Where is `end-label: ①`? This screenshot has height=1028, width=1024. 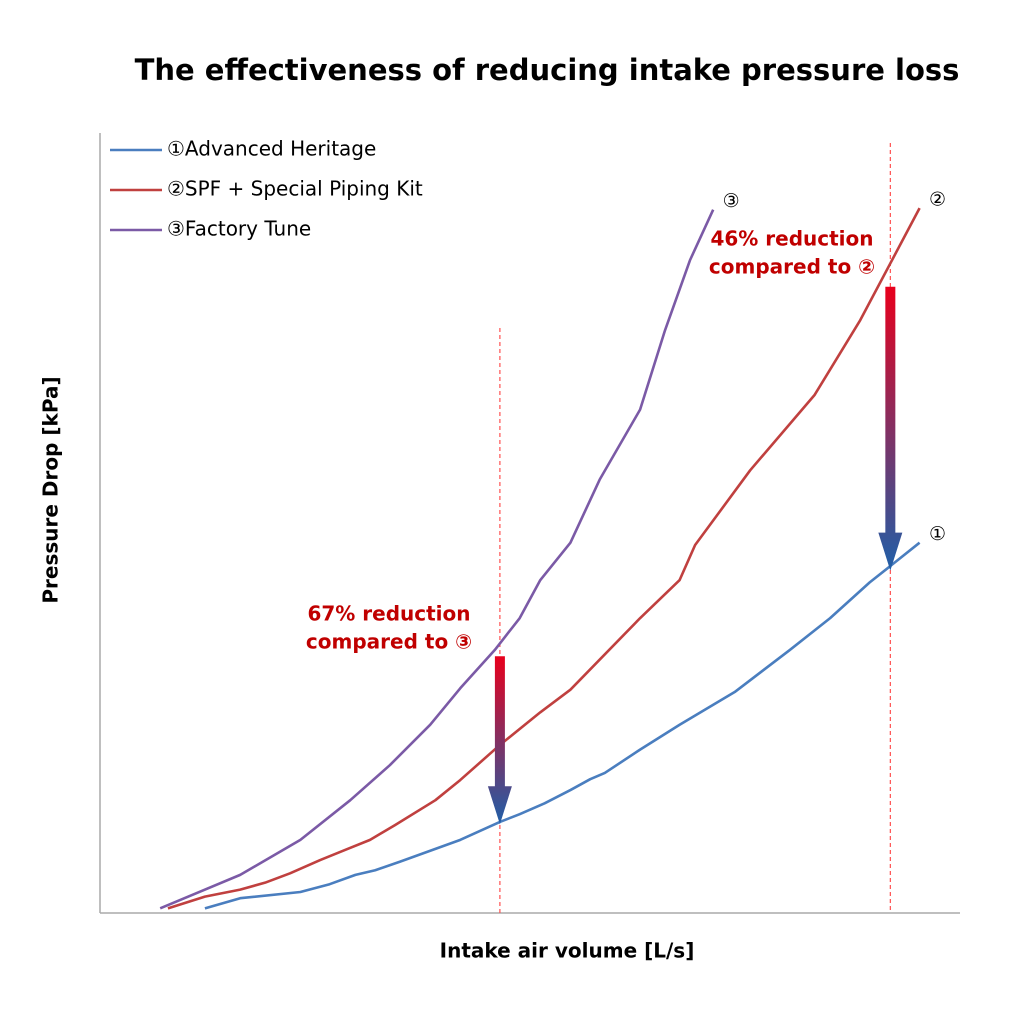
end-label: ① is located at coordinates (937, 534).